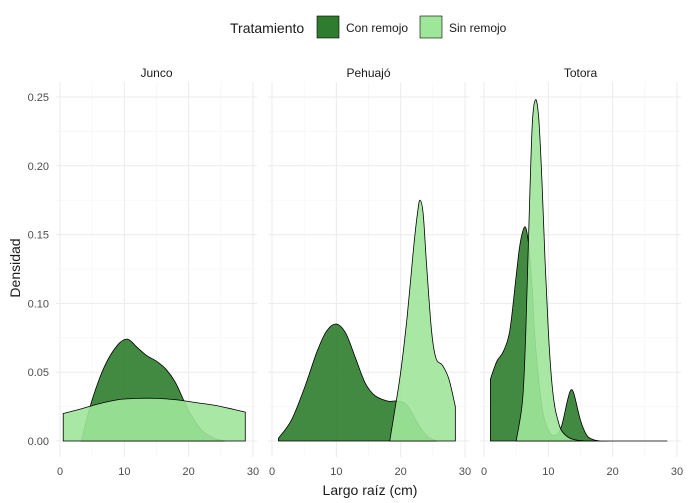 The width and height of the screenshot is (692, 503). Describe the element at coordinates (38, 442) in the screenshot. I see `y-tick-label: 0.00` at that location.